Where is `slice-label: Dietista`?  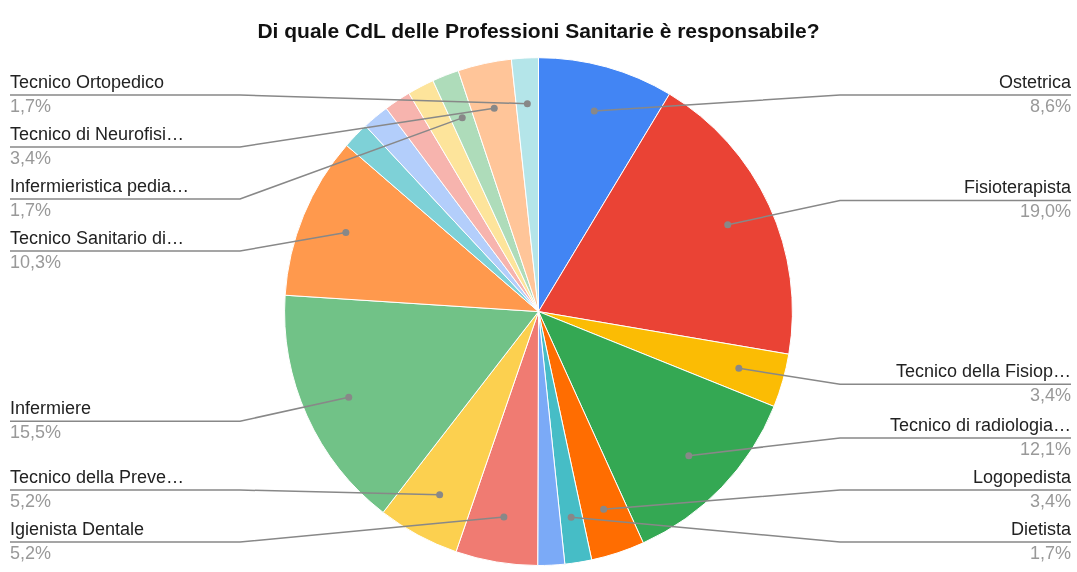 slice-label: Dietista is located at coordinates (1041, 528).